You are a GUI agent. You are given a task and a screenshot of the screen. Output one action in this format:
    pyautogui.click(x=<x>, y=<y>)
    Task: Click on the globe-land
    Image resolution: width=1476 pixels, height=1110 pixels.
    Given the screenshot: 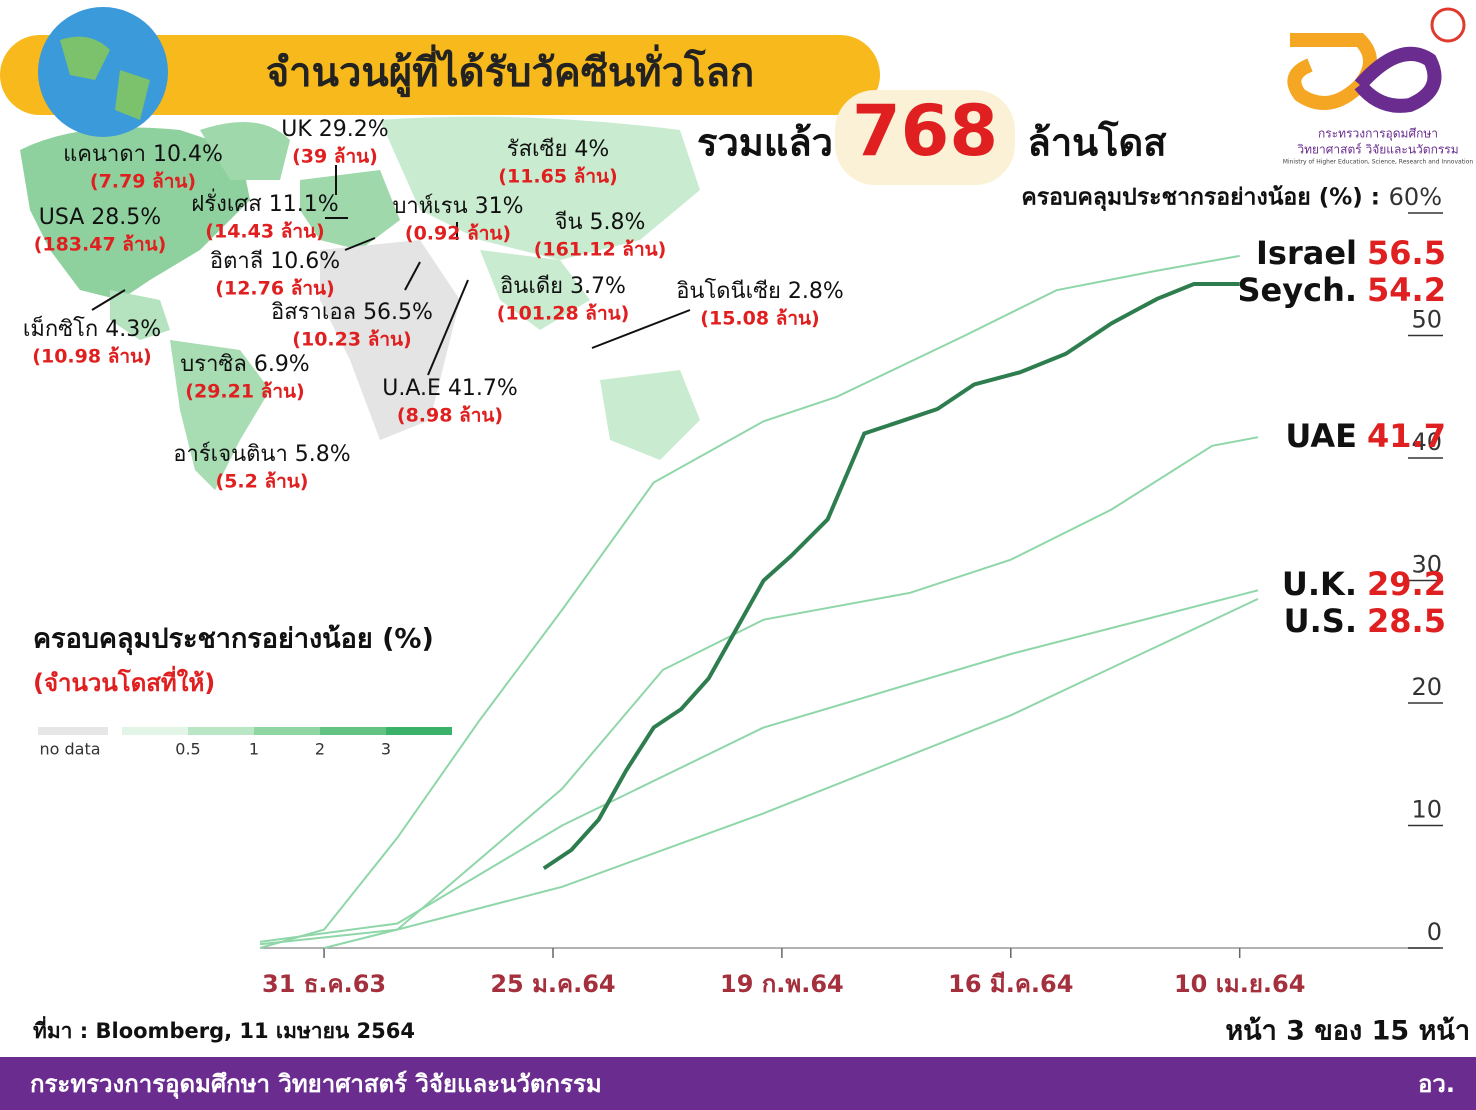 What is the action you would take?
    pyautogui.click(x=105, y=78)
    